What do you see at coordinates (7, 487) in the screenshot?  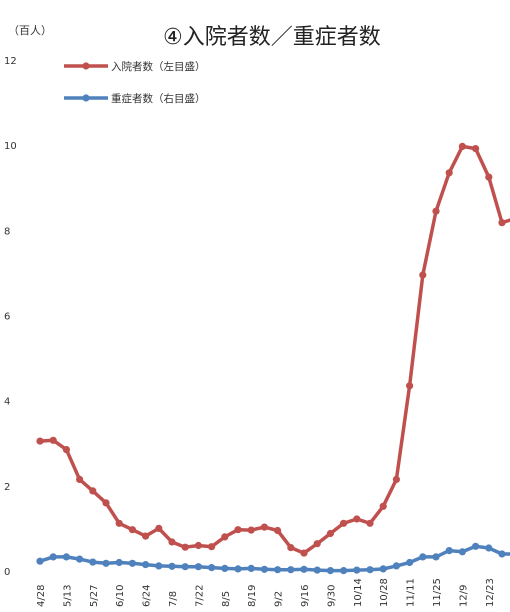 I see `y-tick-label: 2` at bounding box center [7, 487].